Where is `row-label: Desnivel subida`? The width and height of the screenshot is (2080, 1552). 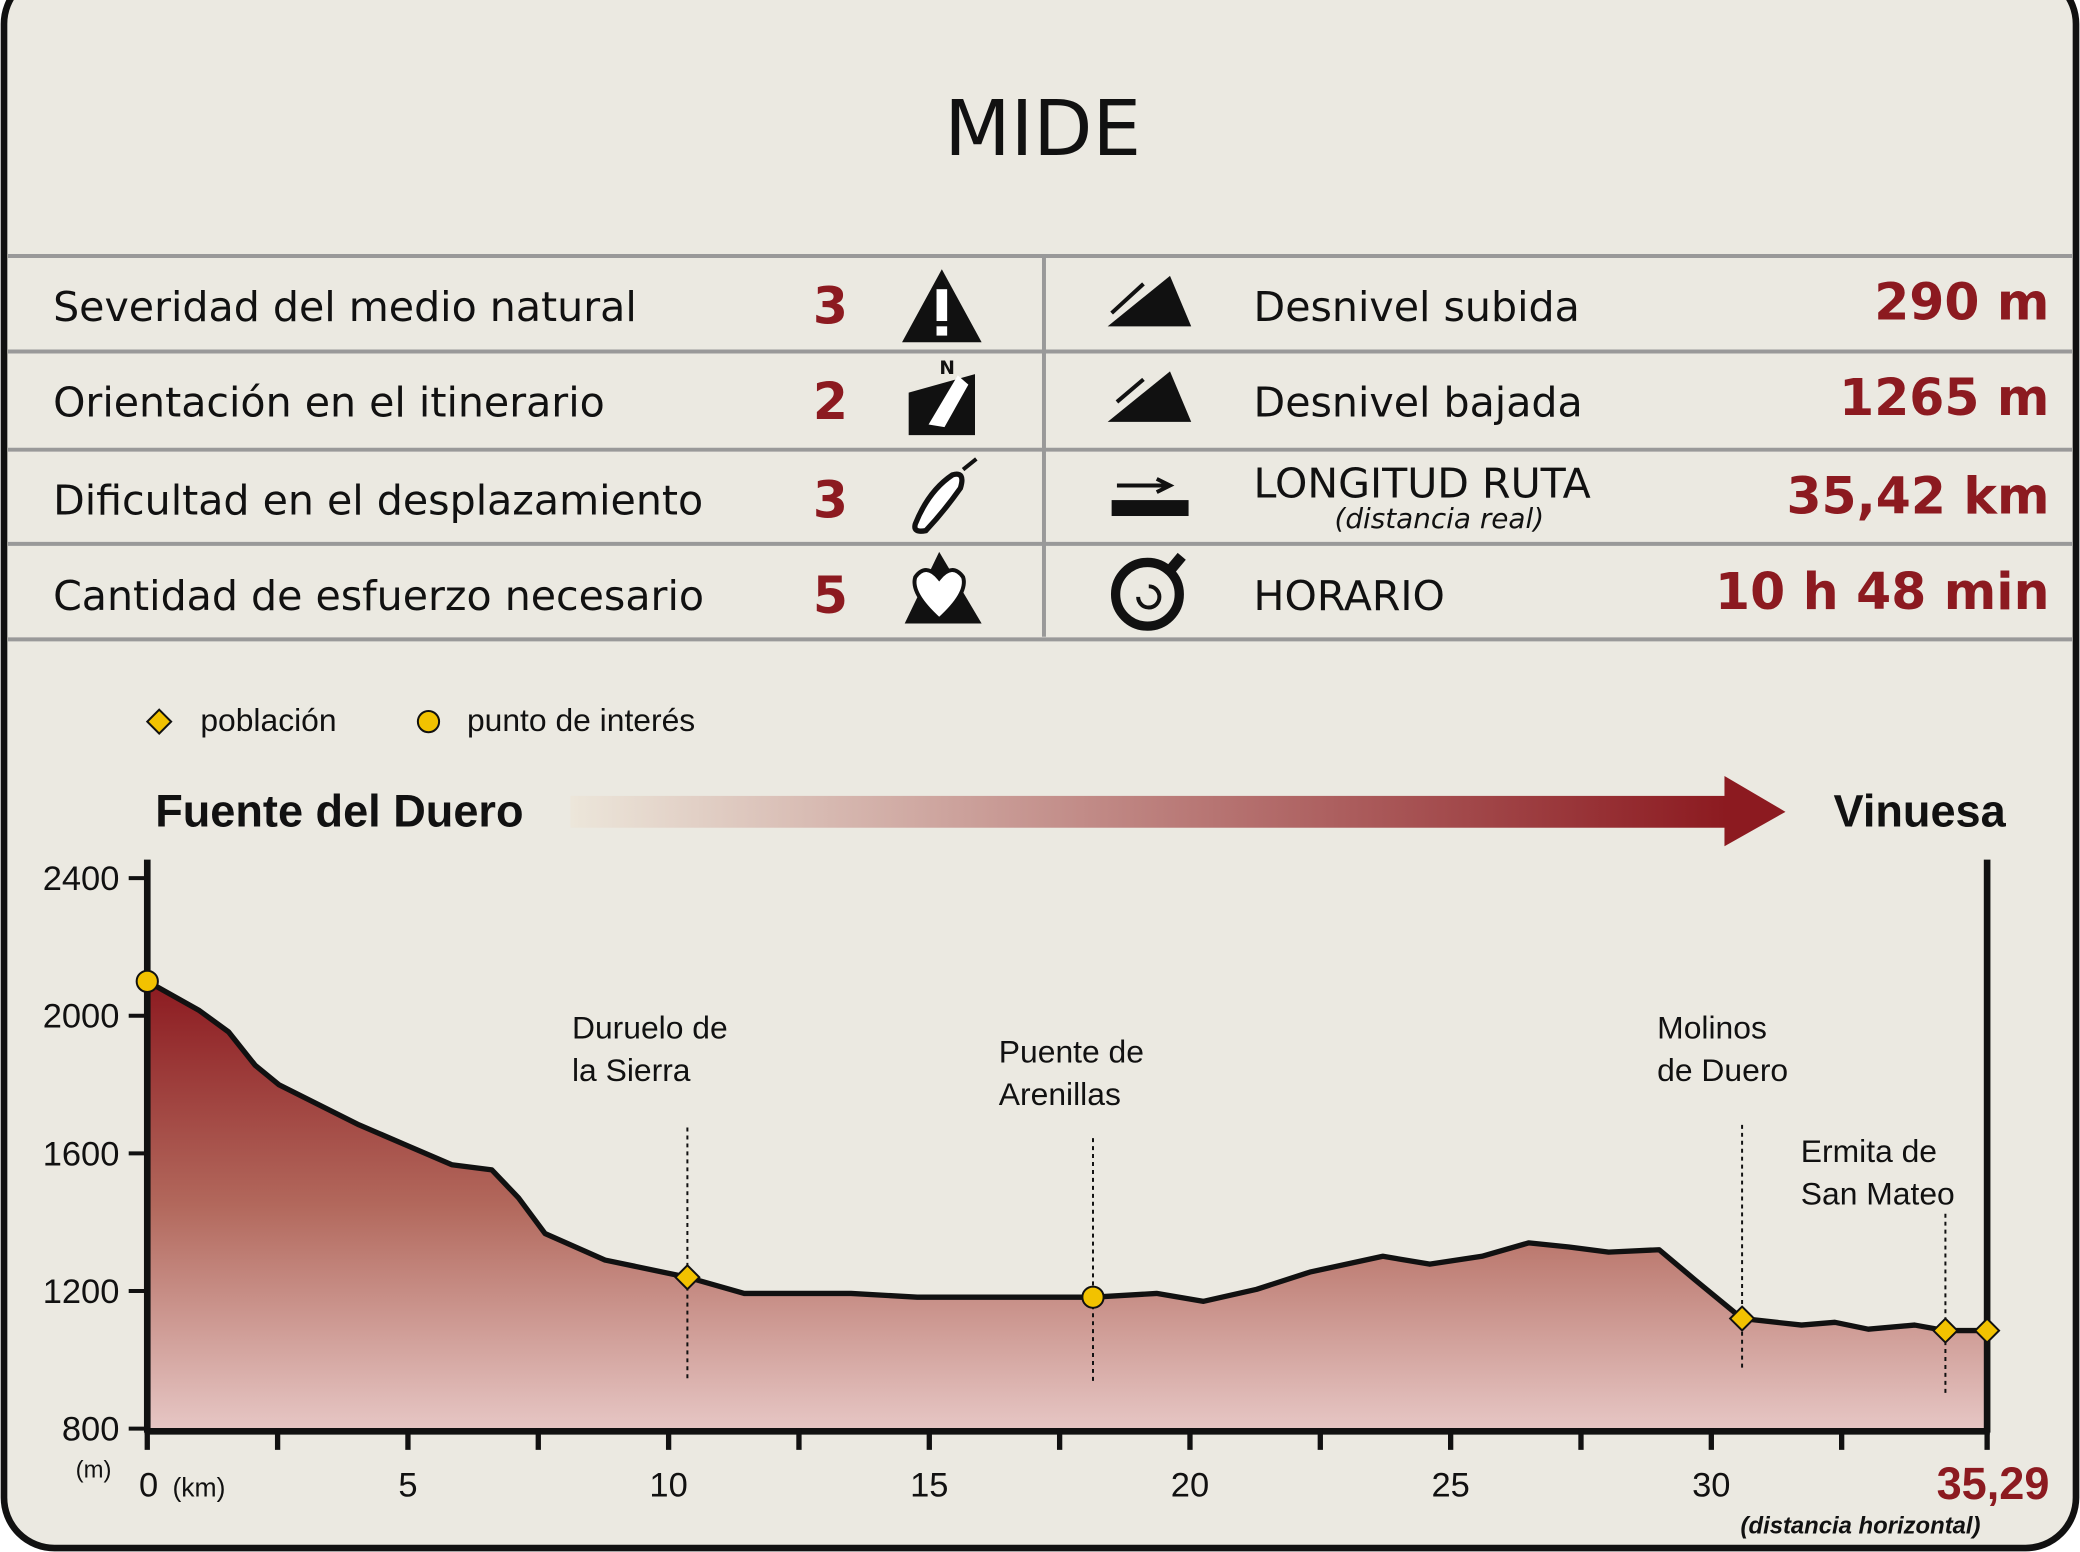 row-label: Desnivel subida is located at coordinates (1417, 307).